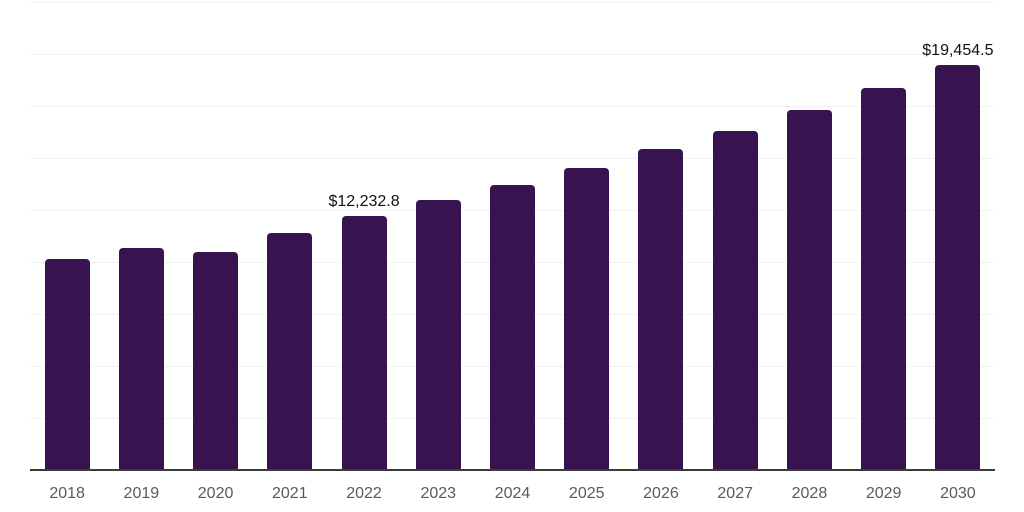 This screenshot has height=512, width=1024. What do you see at coordinates (364, 201) in the screenshot?
I see `bar-value-label-2022: $12,232.8` at bounding box center [364, 201].